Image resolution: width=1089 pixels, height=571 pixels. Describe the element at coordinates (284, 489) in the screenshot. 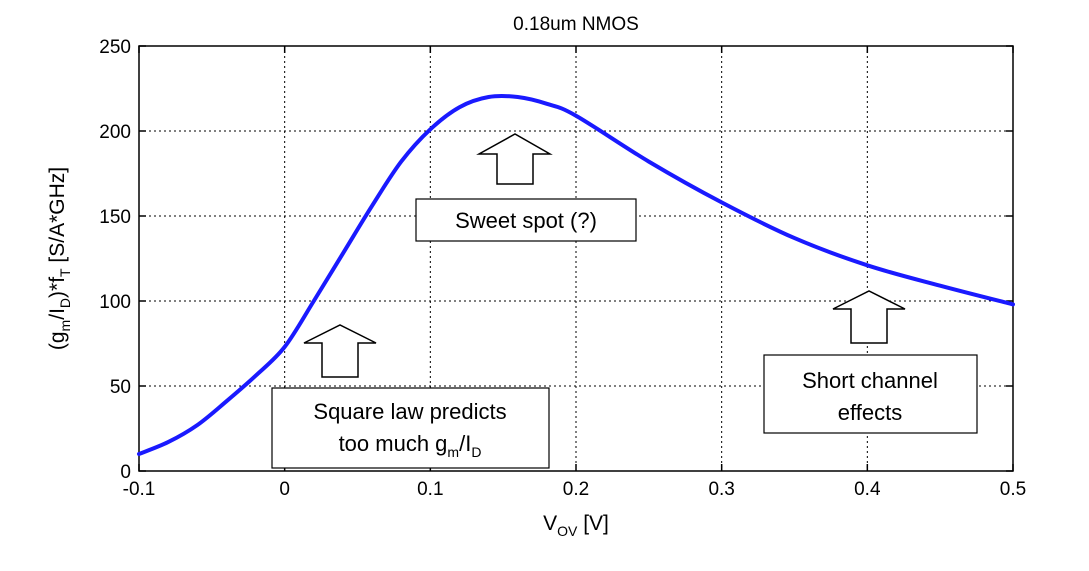

I see `x-tick-label: 0` at that location.